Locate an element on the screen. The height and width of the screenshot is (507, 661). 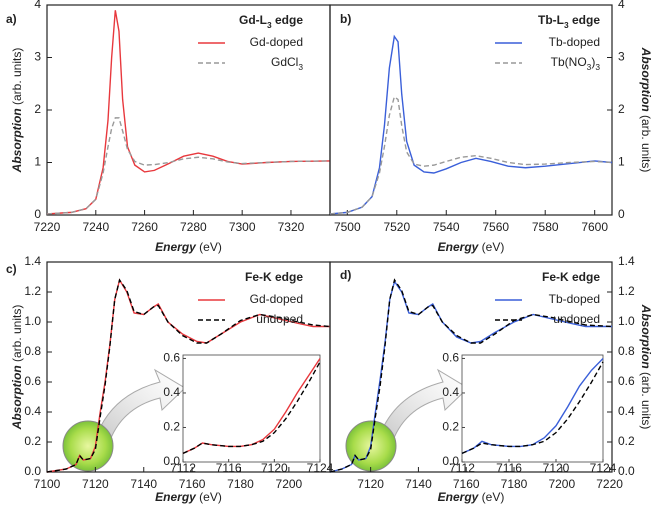
x-tick-label: 7580 is located at coordinates (545, 227).